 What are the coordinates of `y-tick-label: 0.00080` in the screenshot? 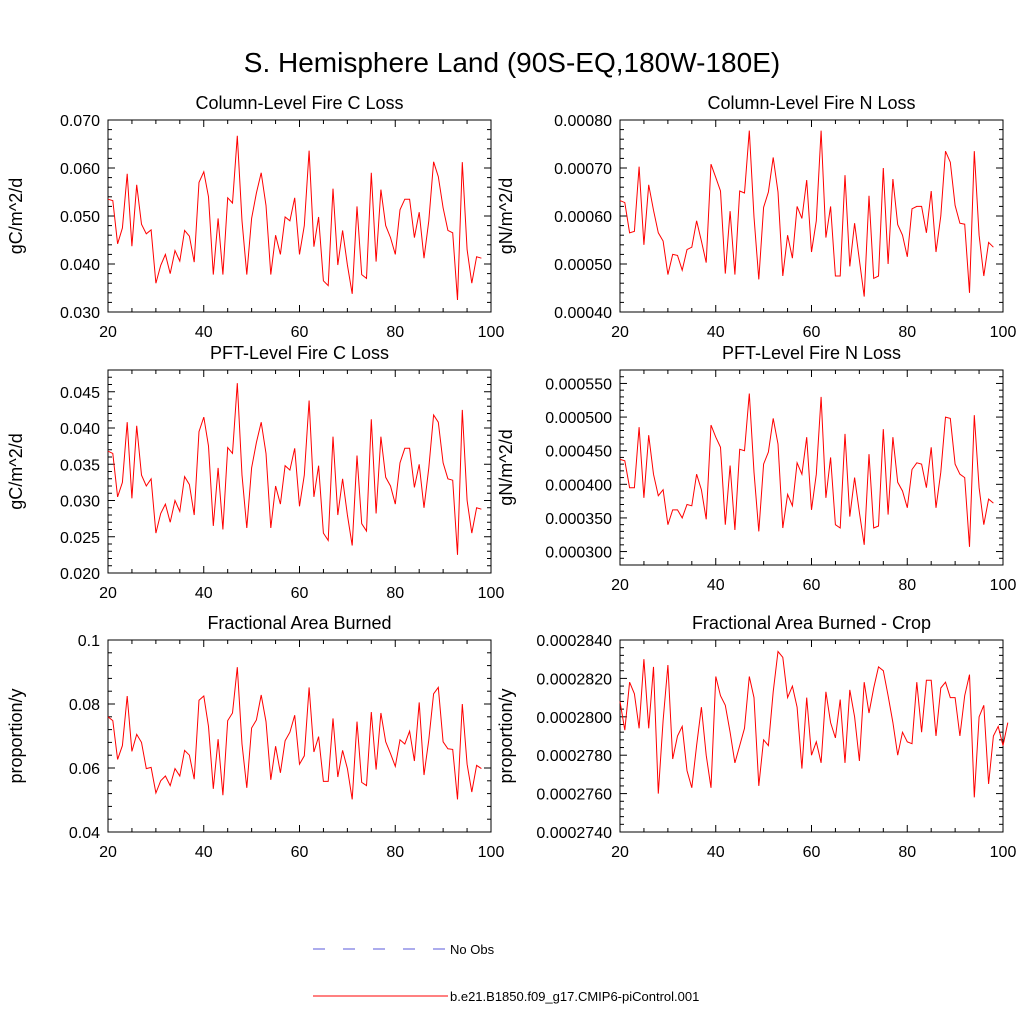 It's located at (583, 121).